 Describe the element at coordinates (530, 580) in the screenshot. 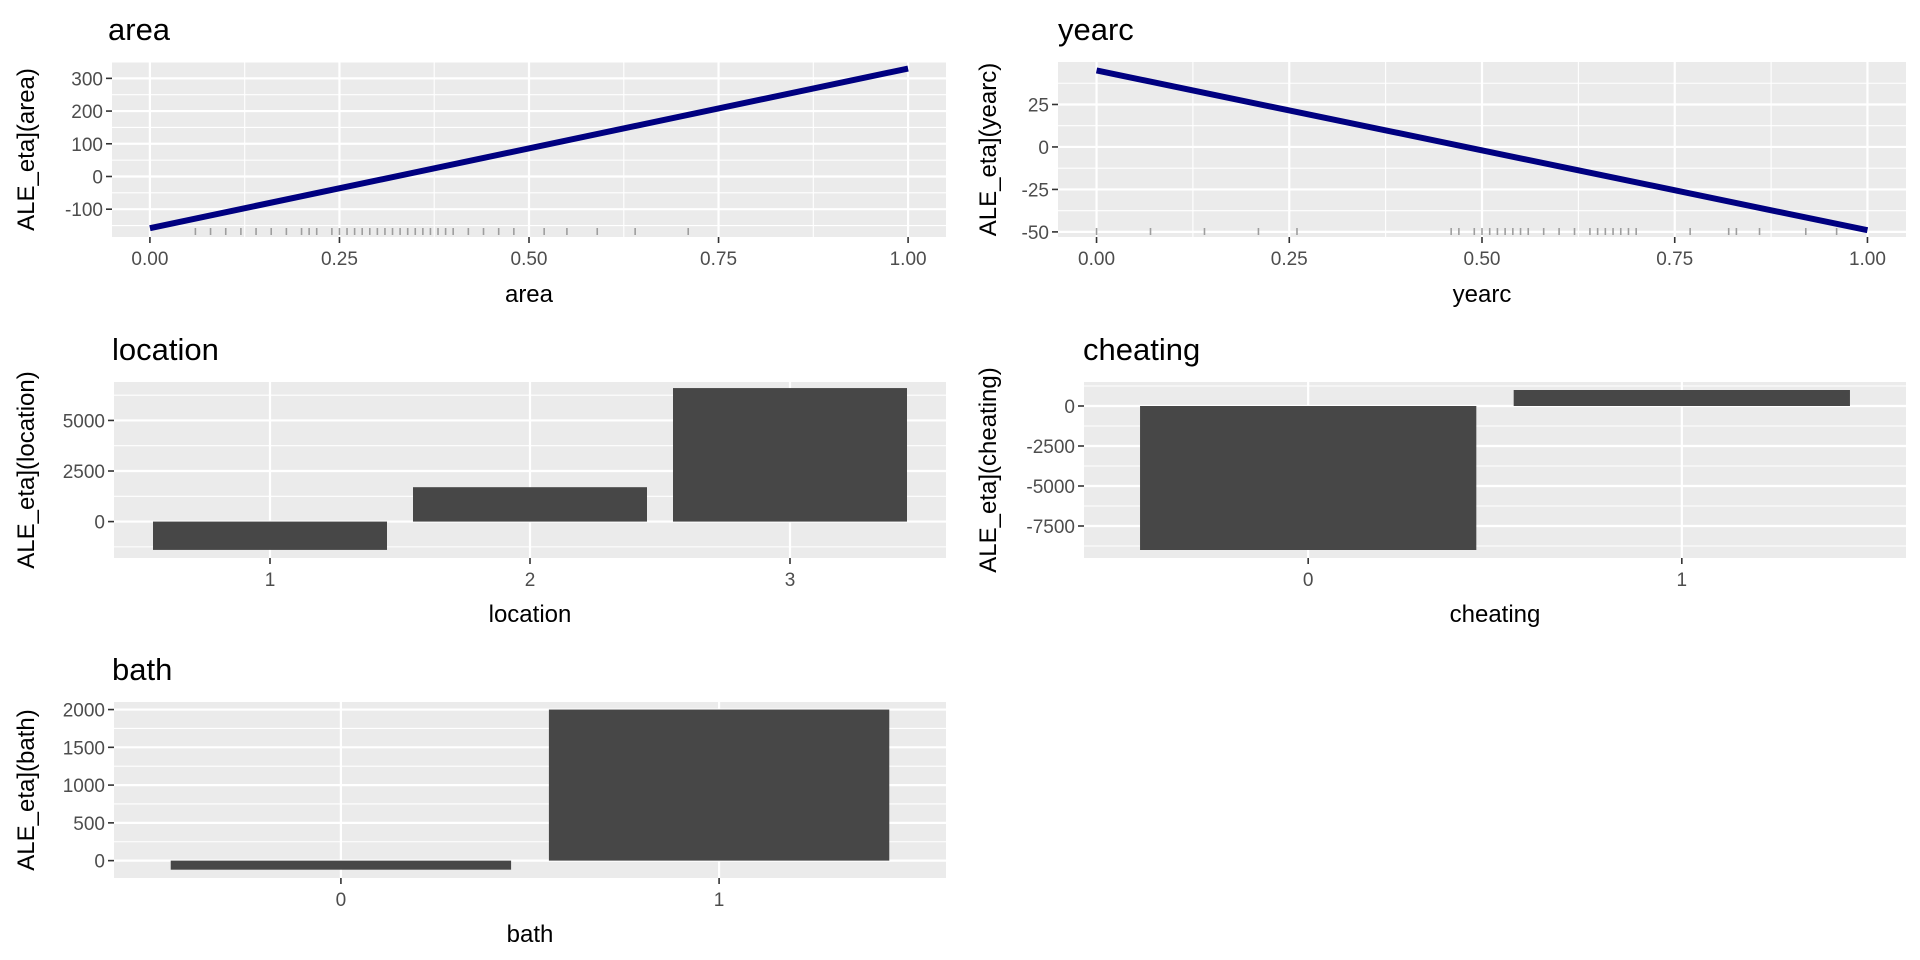

I see `x-tick-label: 2` at that location.